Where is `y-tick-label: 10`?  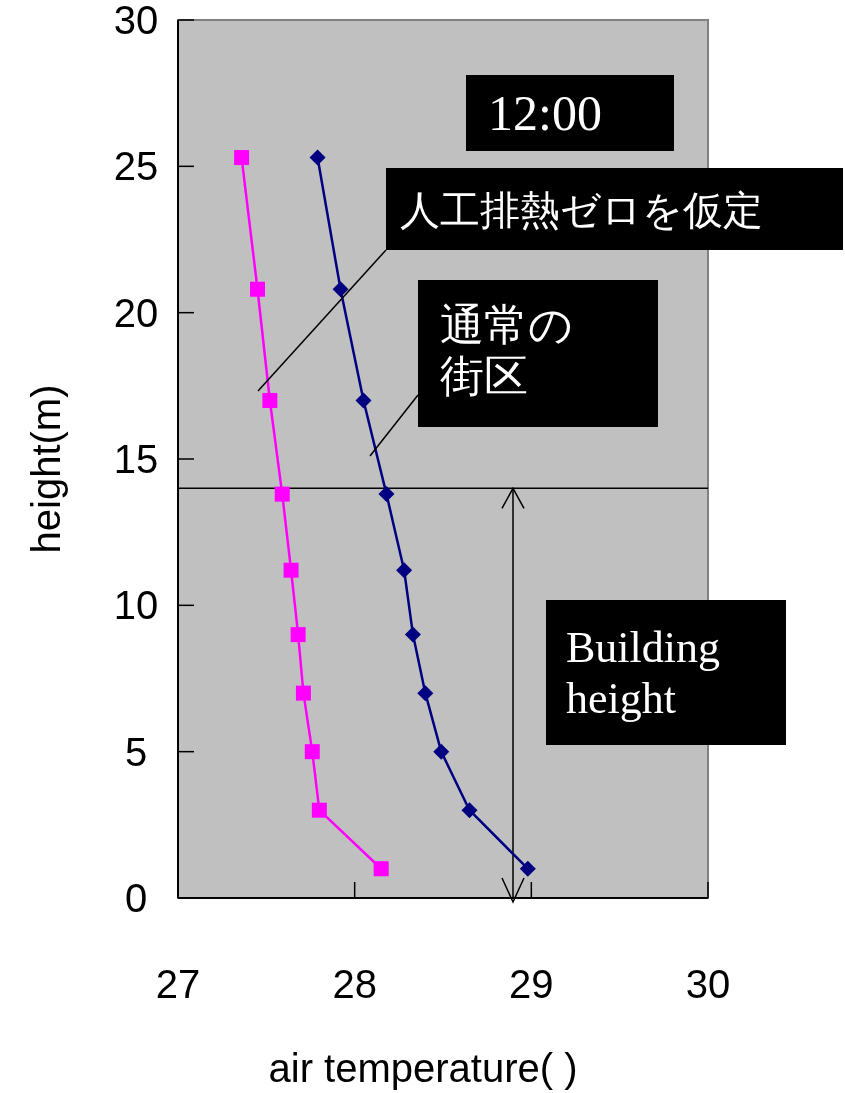 y-tick-label: 10 is located at coordinates (136, 605).